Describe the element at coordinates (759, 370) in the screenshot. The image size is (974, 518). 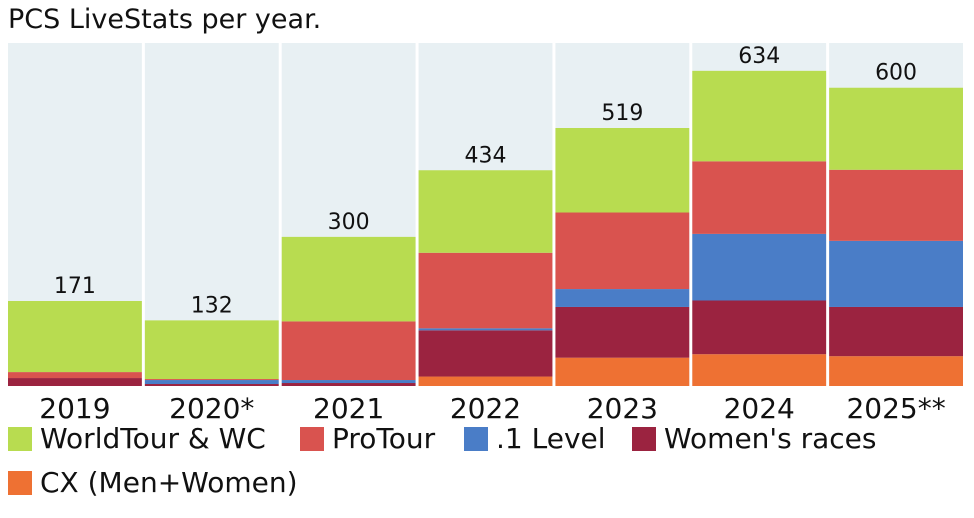
I see `bar-cx-men-women-2024` at that location.